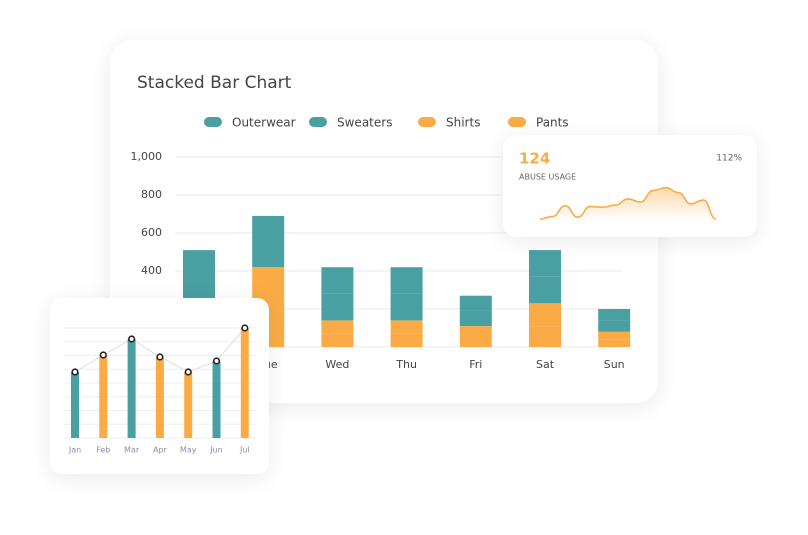  Describe the element at coordinates (406, 364) in the screenshot. I see `x-tick-label: Thu` at that location.